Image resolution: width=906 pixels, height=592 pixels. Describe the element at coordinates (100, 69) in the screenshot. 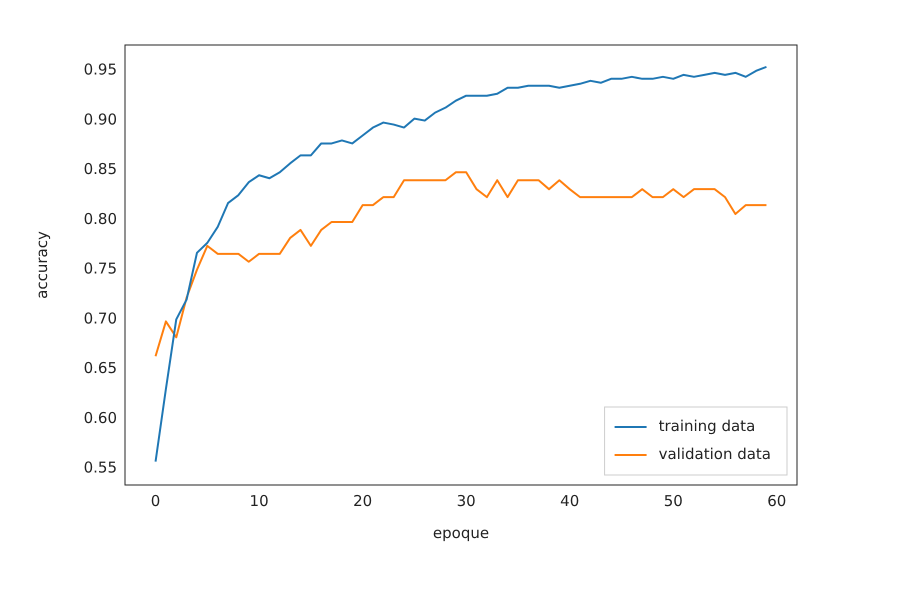

I see `y-tick-label: 0.95` at that location.